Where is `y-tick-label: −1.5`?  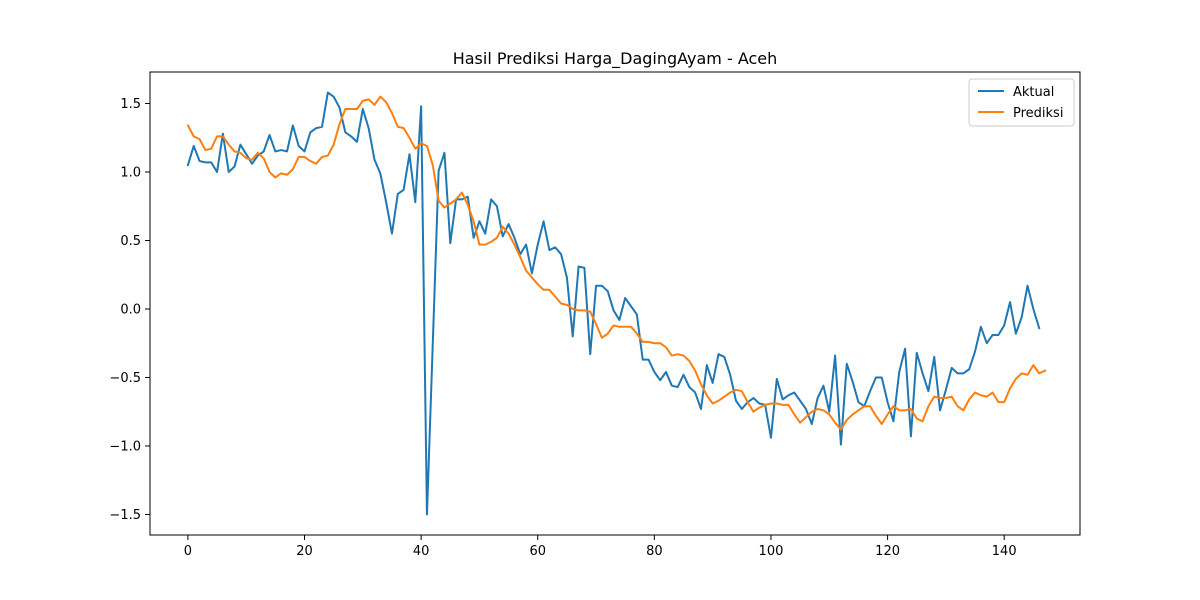
y-tick-label: −1.5 is located at coordinates (125, 515).